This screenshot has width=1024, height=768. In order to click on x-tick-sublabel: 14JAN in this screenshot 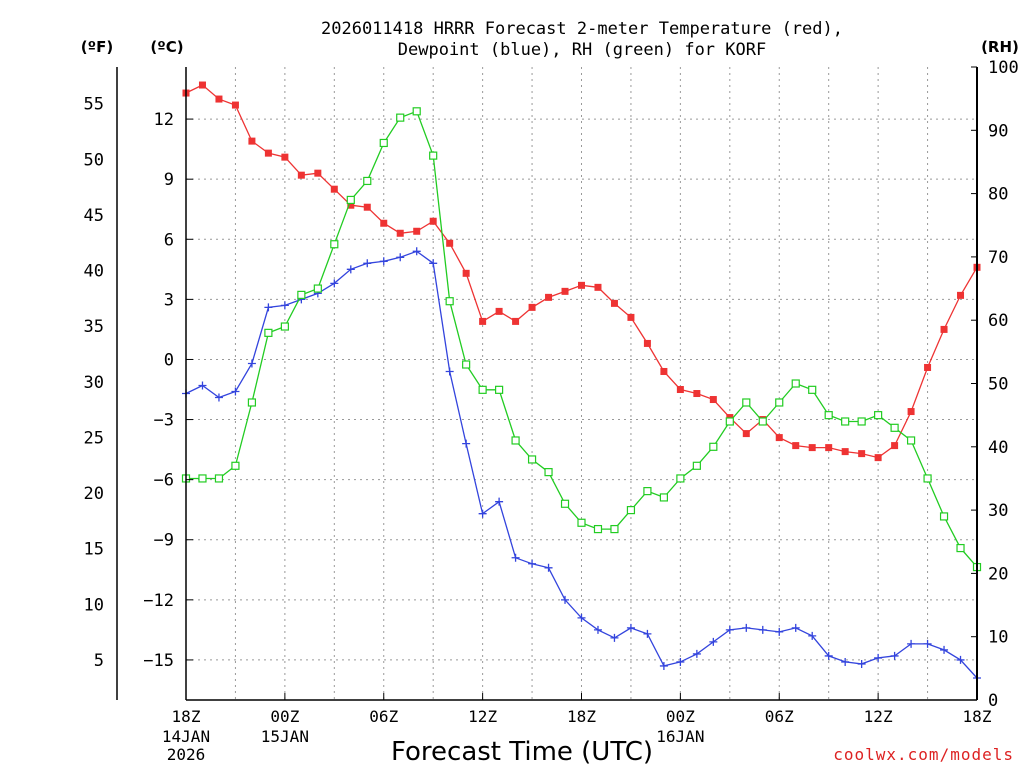, I will do `click(186, 736)`.